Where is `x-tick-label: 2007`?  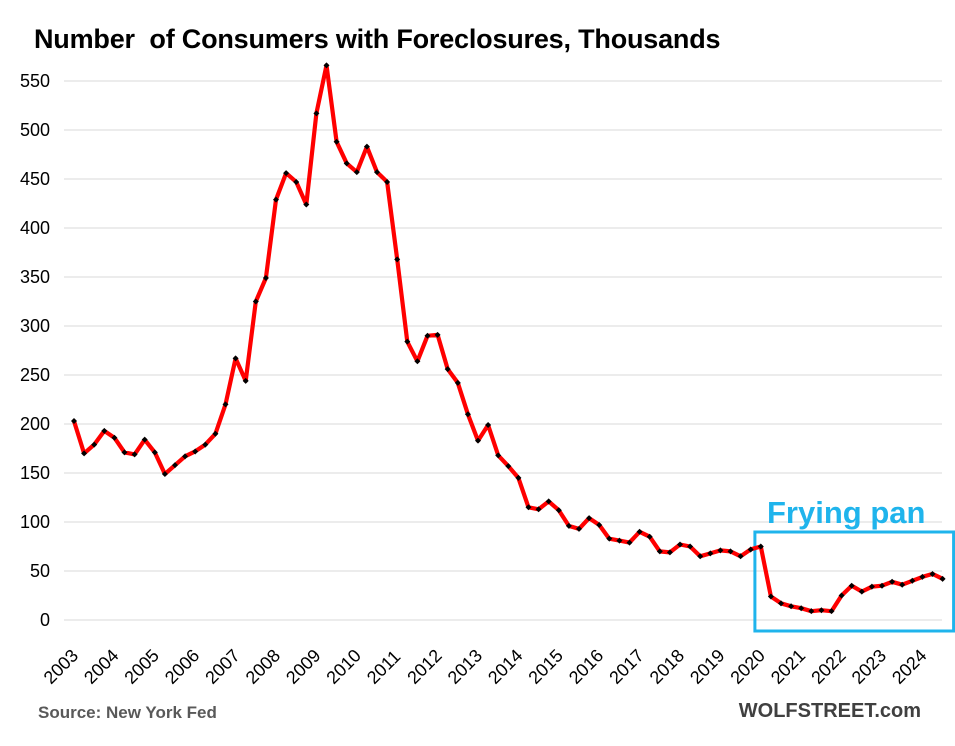
x-tick-label: 2007 is located at coordinates (222, 666).